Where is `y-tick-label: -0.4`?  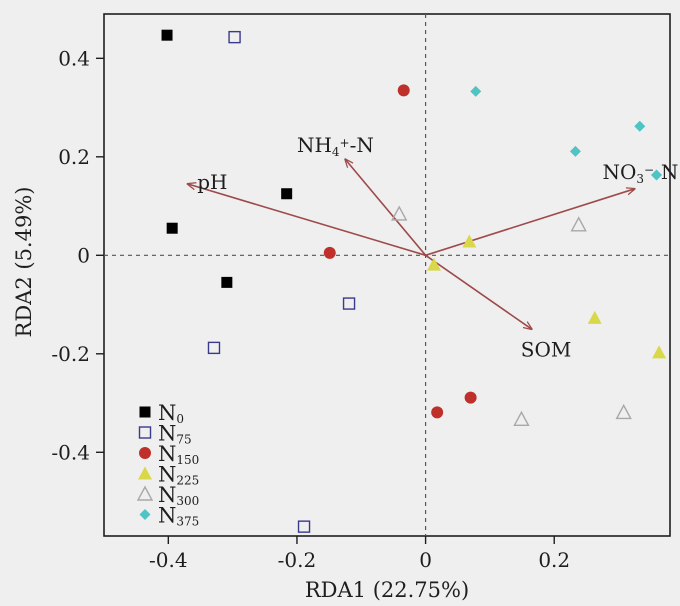 y-tick-label: -0.4 is located at coordinates (70, 452).